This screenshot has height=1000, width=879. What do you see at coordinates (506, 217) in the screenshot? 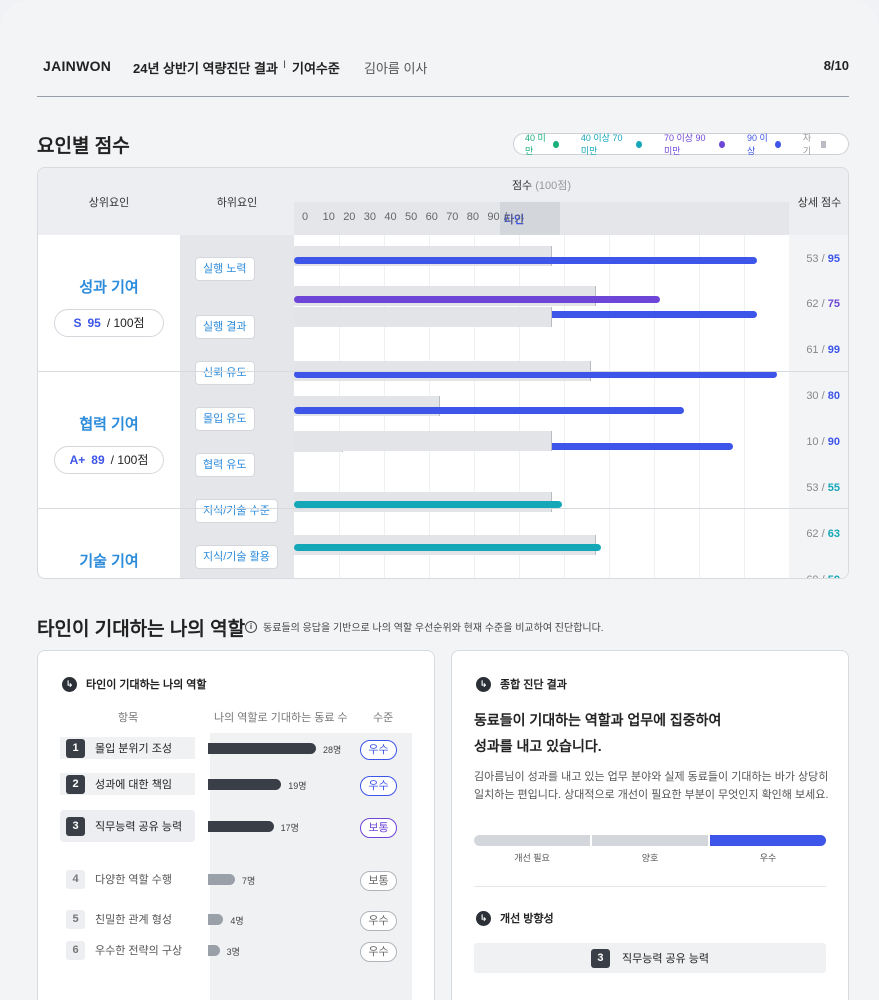
I see `self-other-sep: /` at bounding box center [506, 217].